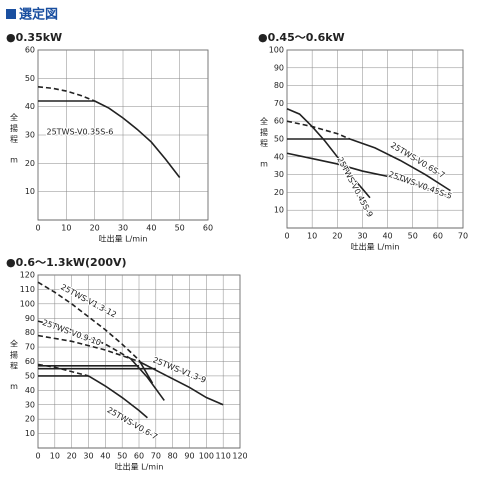 Image resolution: width=485 pixels, height=489 pixels. What do you see at coordinates (34, 37) in the screenshot?
I see `chart-title: ●0.35kW` at bounding box center [34, 37].